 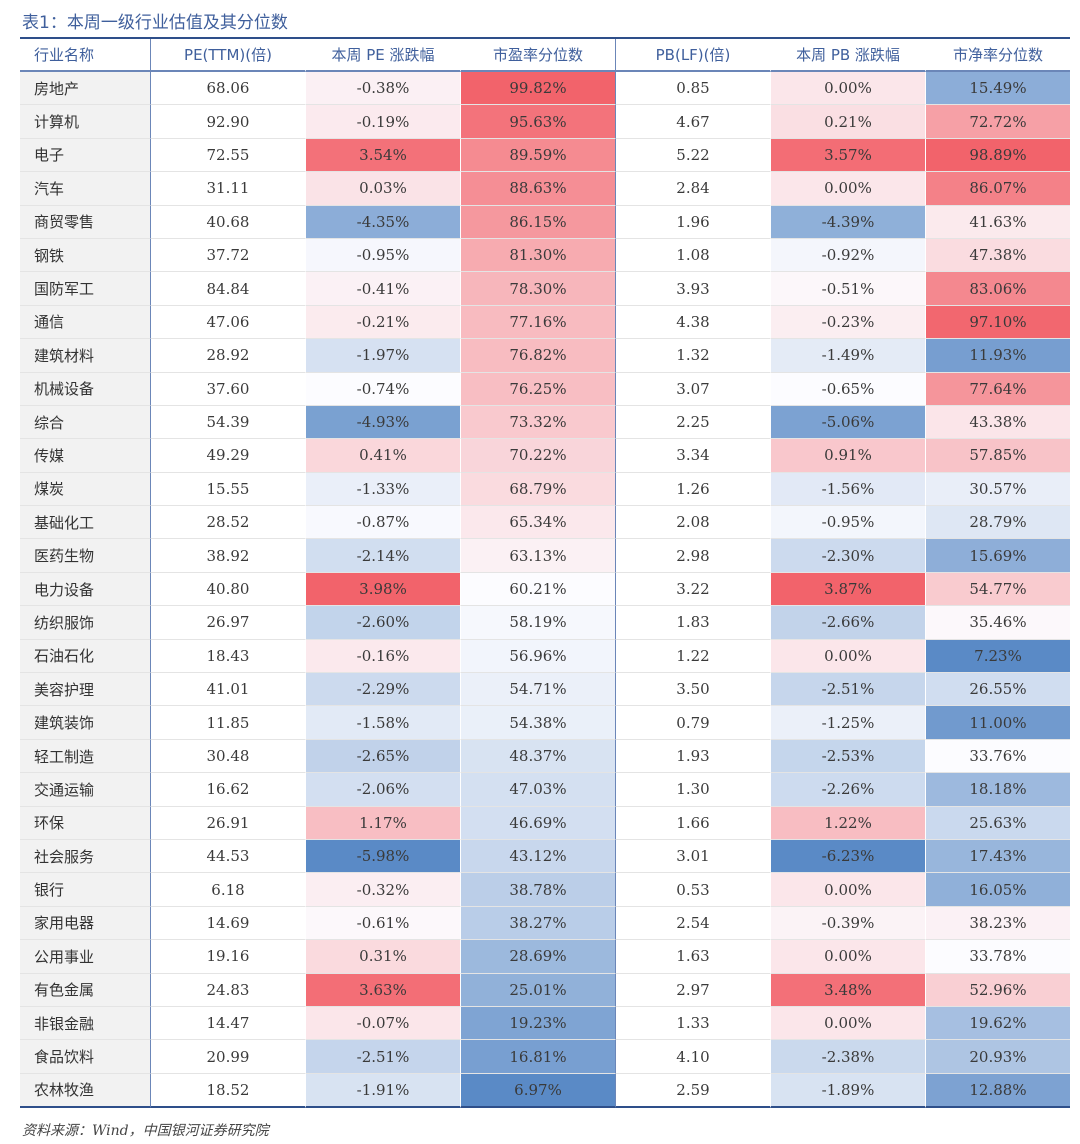 What do you see at coordinates (85, 255) in the screenshot?
I see `industry-cell: 钢铁` at bounding box center [85, 255].